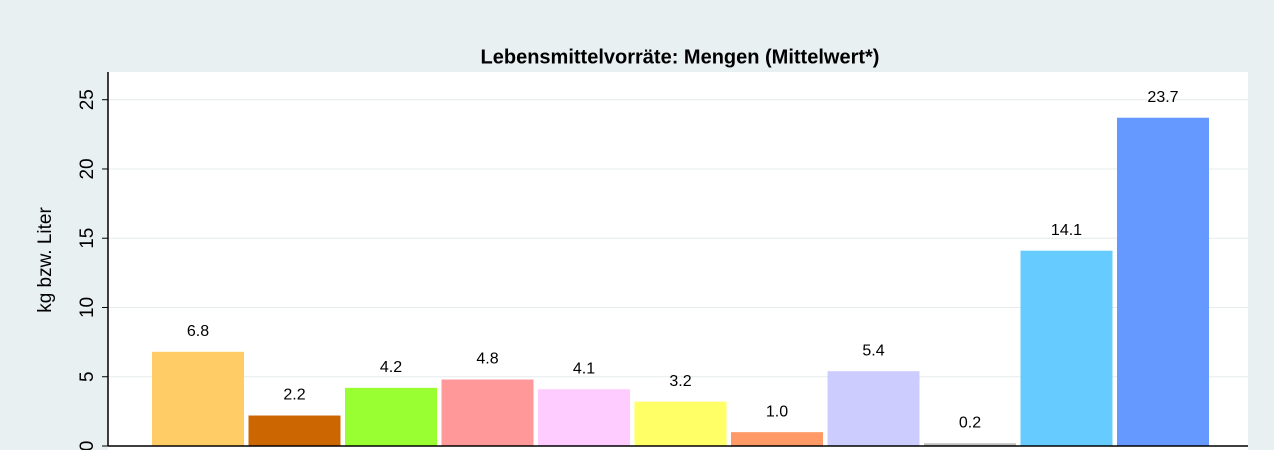  Describe the element at coordinates (873, 350) in the screenshot. I see `value-label: 5.4` at that location.